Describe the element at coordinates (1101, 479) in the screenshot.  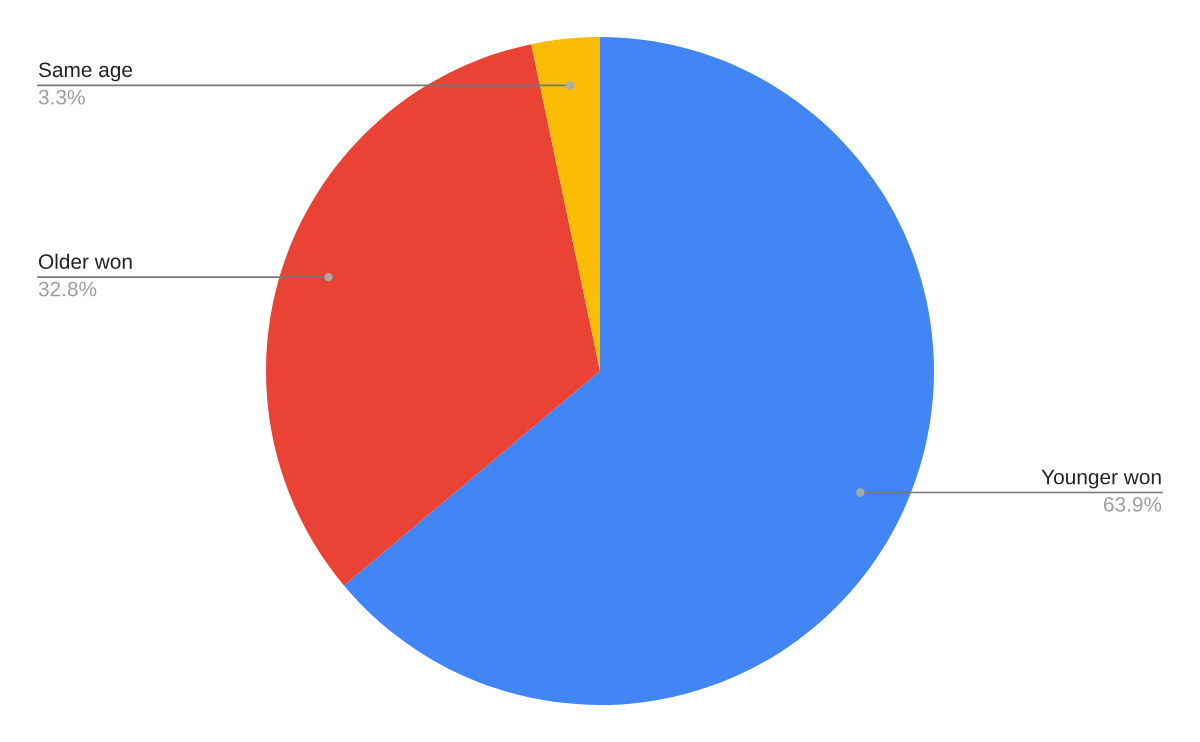
I see `slice-label: Younger won` at that location.